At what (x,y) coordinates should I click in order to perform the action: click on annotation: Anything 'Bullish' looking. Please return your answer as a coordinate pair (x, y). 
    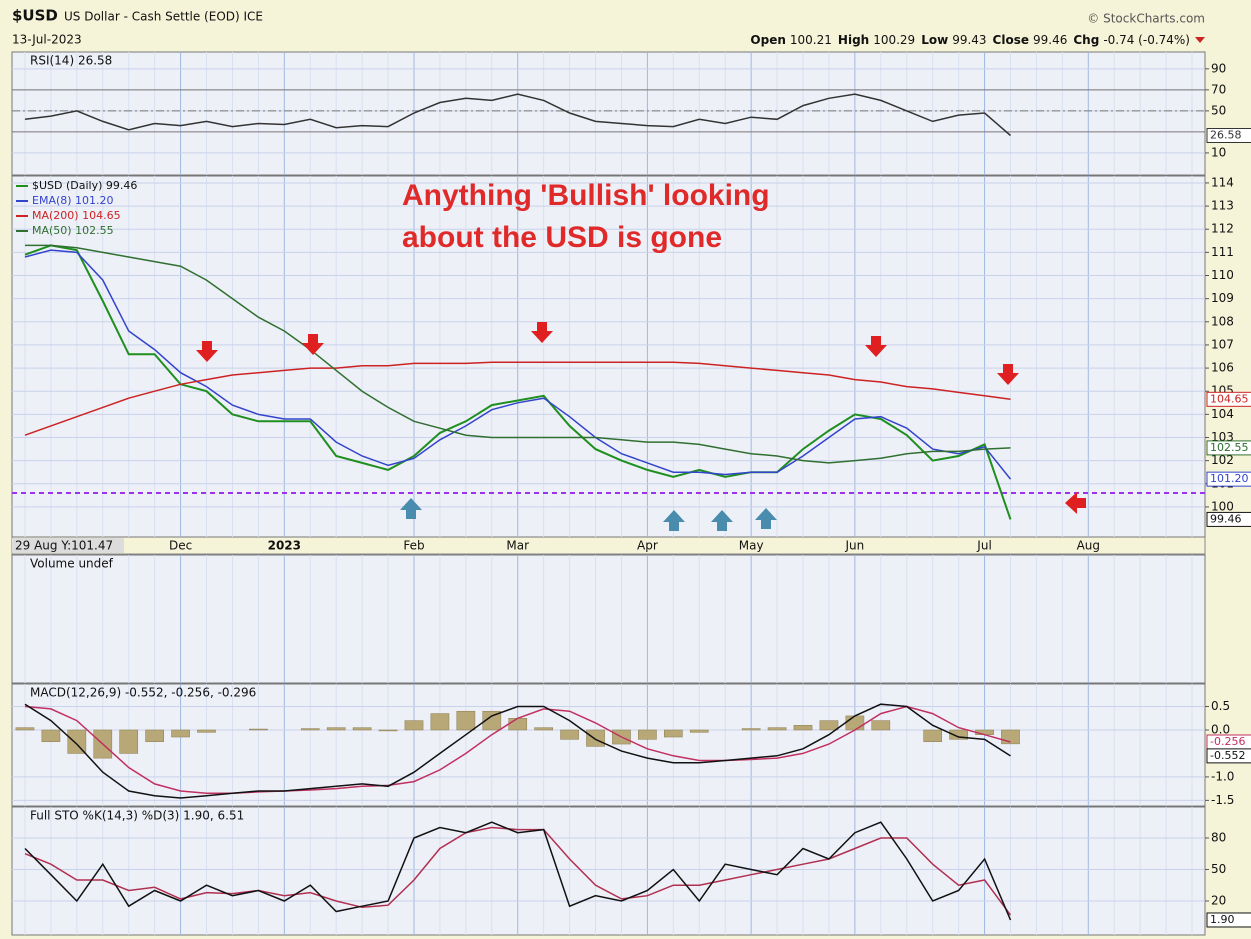
    Looking at the image, I should click on (586, 195).